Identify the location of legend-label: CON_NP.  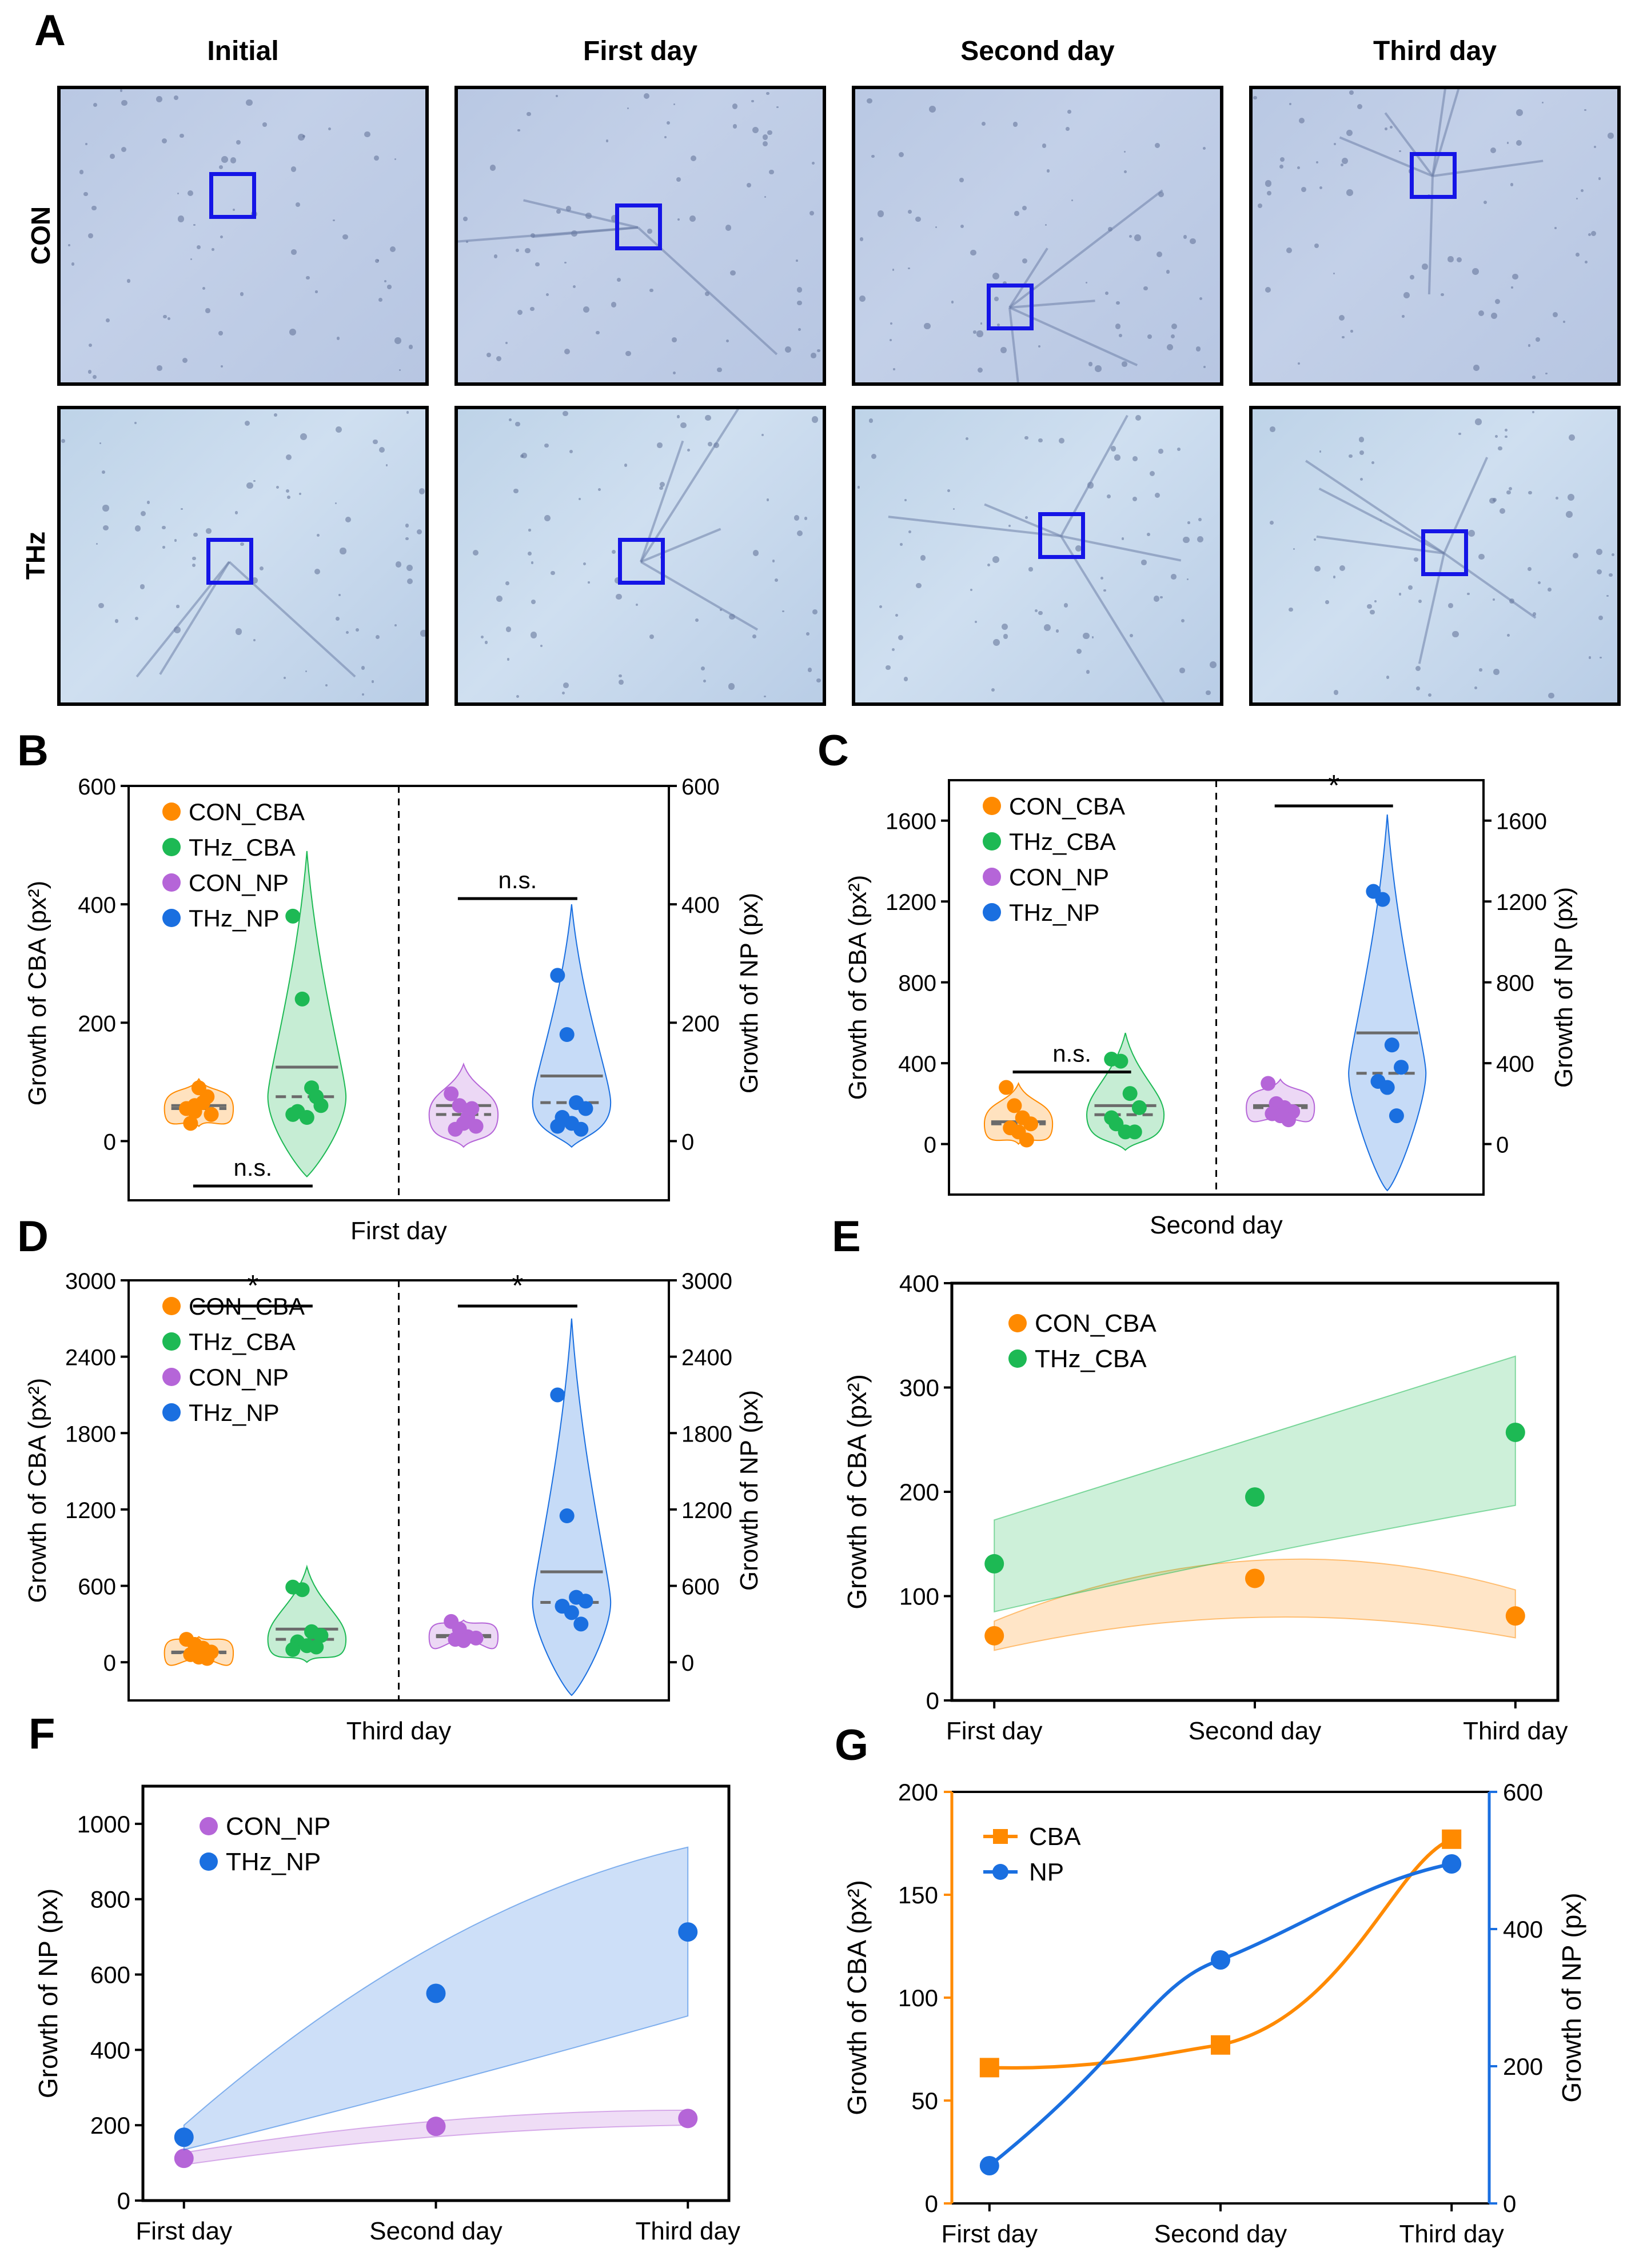
(278, 1826).